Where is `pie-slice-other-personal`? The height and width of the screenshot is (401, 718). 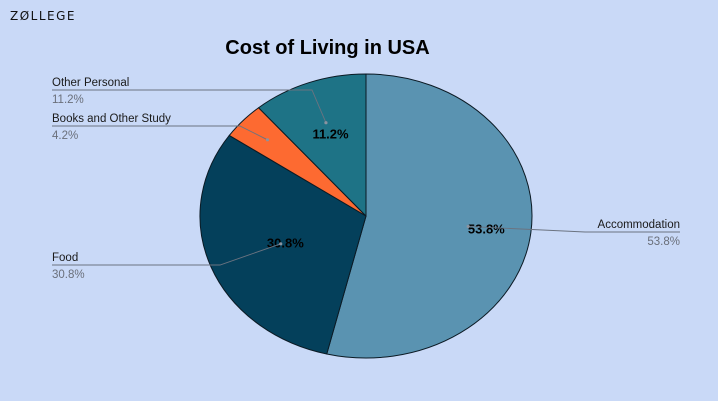 pie-slice-other-personal is located at coordinates (312, 145).